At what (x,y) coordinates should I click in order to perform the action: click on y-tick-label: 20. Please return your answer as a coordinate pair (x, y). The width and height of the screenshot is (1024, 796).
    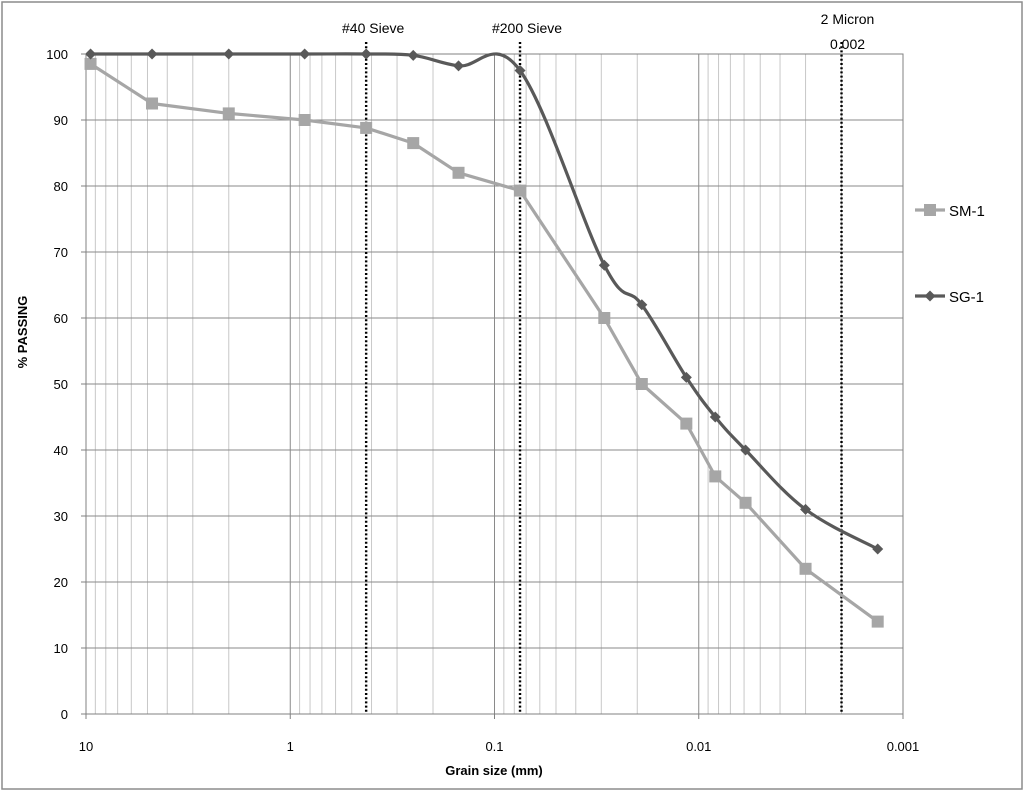
    Looking at the image, I should click on (61, 582).